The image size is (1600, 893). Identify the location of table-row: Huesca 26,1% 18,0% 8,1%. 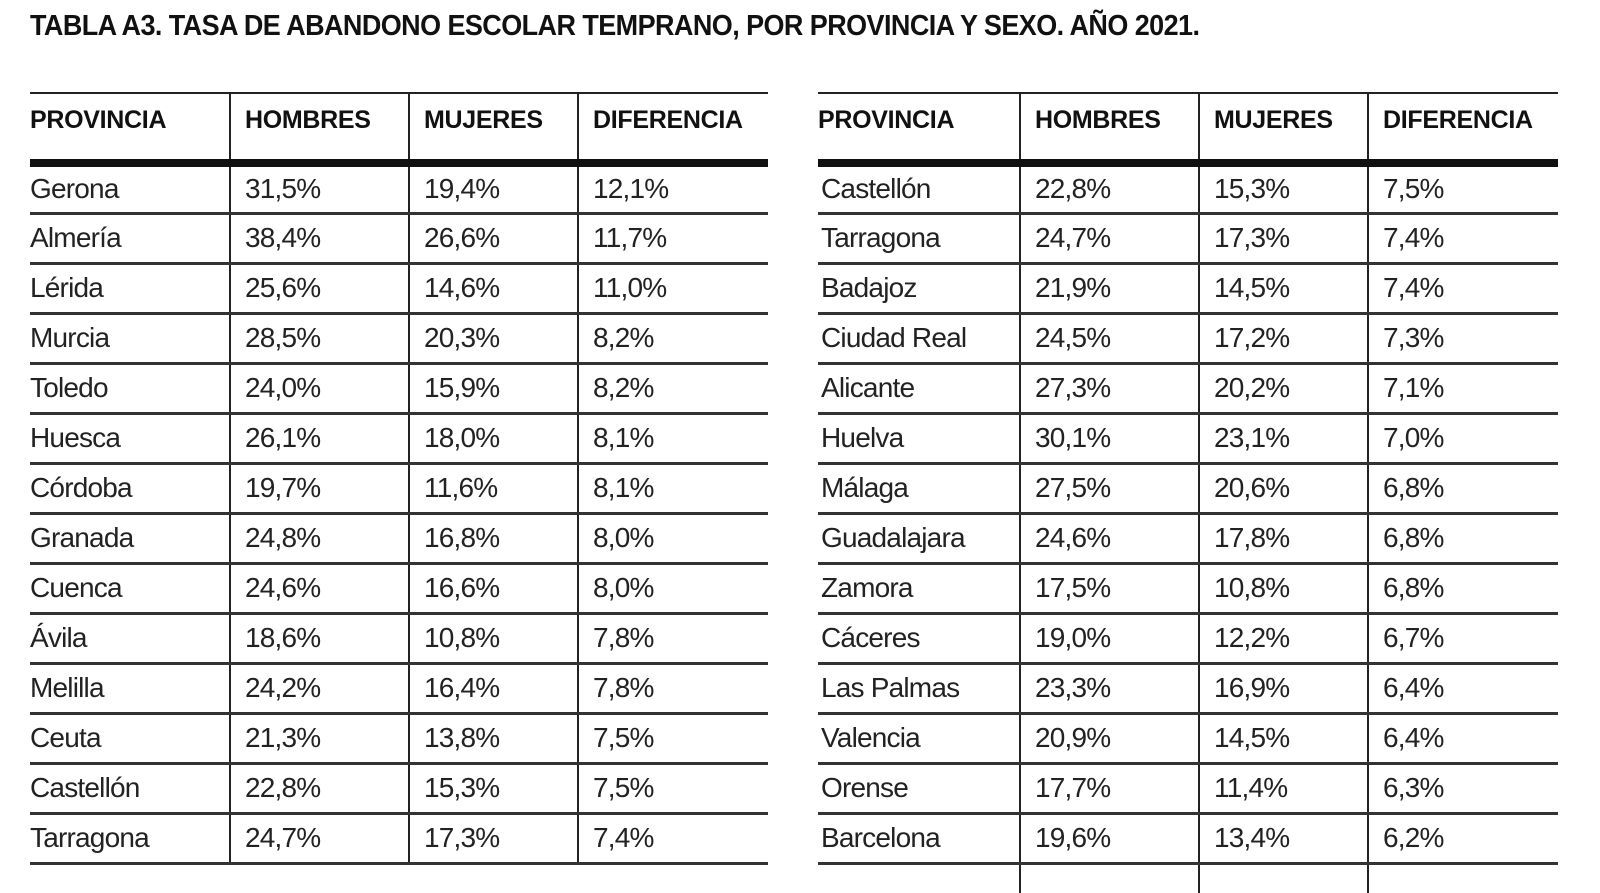
(399, 439).